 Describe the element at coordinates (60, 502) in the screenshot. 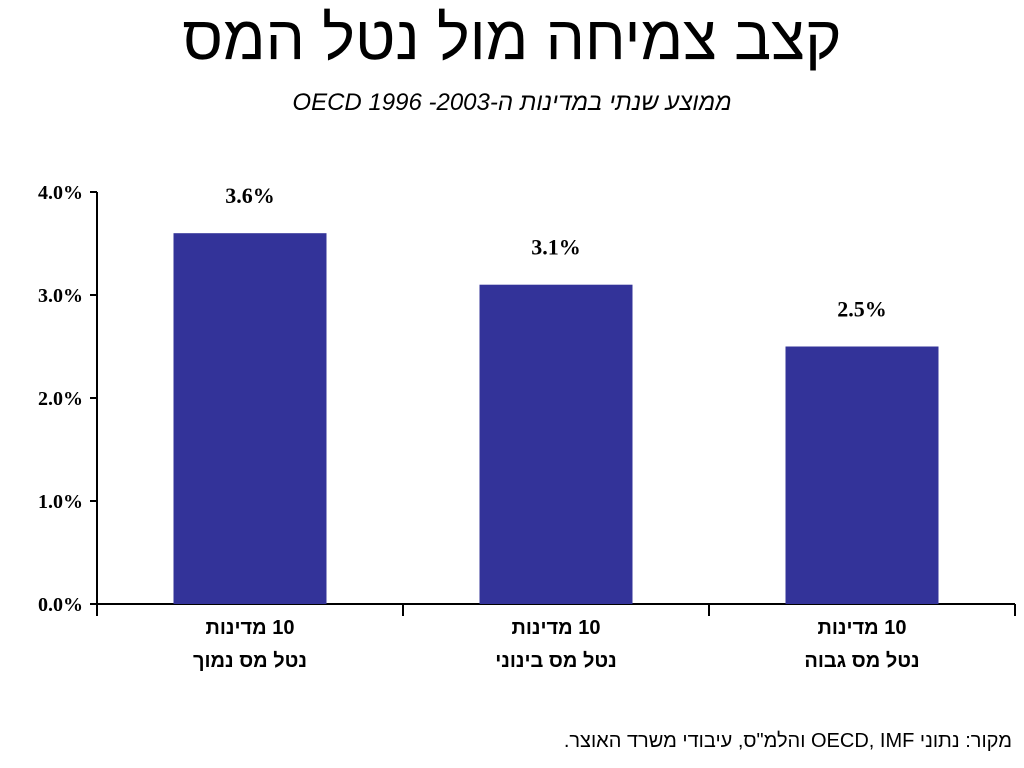

I see `y-tick-label: 1.0%` at that location.